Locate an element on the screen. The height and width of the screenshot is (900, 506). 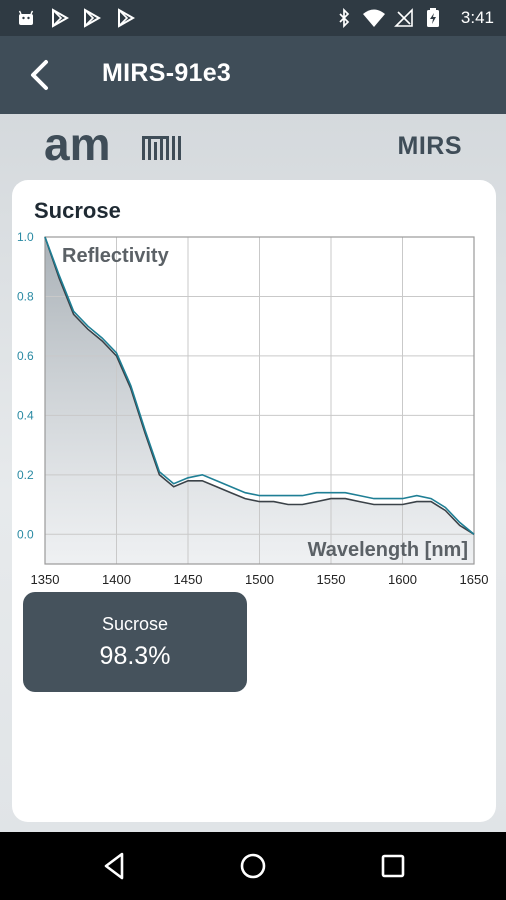
navigation-bar is located at coordinates (253, 866).